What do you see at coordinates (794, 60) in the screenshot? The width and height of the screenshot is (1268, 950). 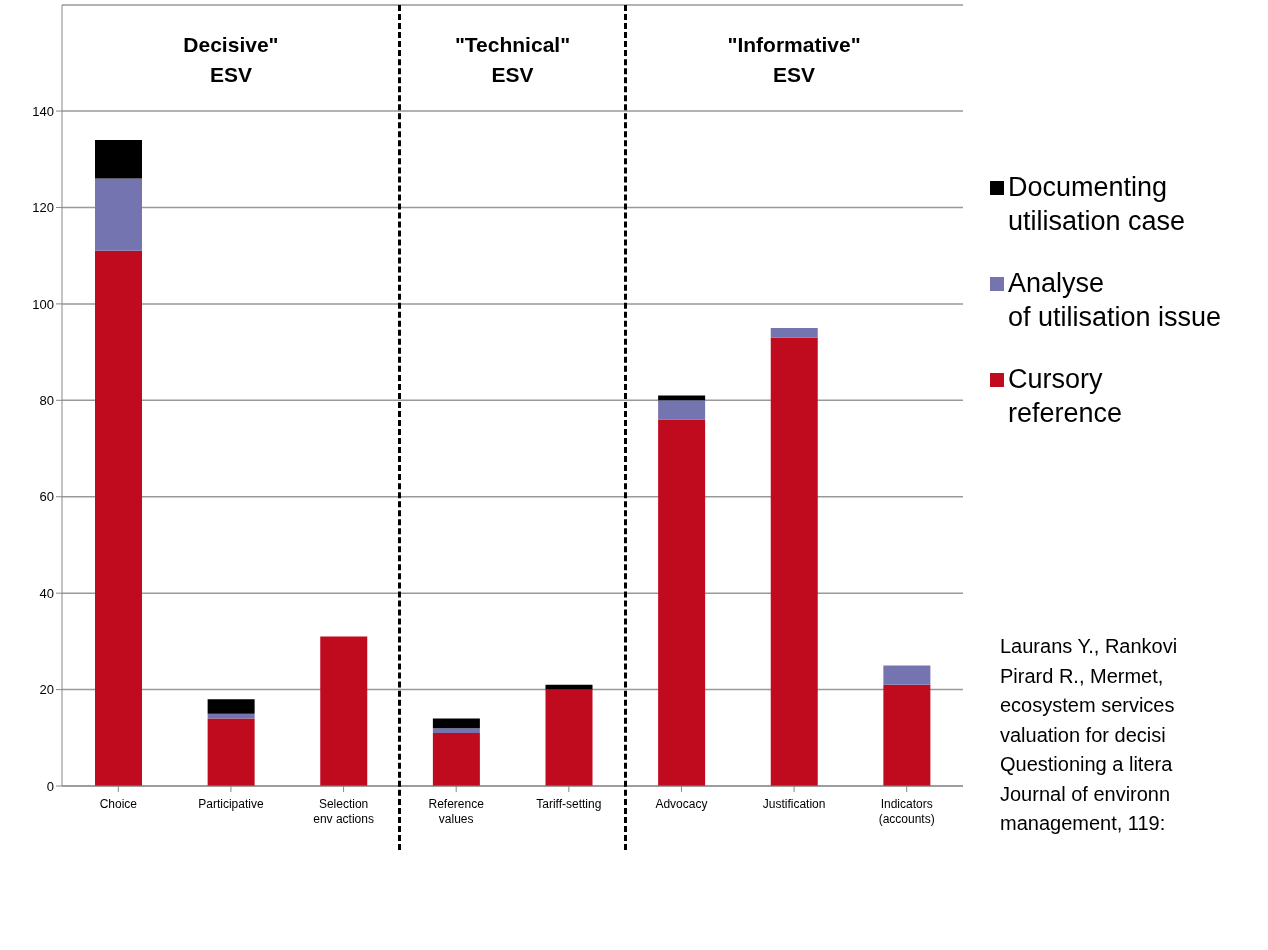 I see `annotation: "Informative" ESV` at bounding box center [794, 60].